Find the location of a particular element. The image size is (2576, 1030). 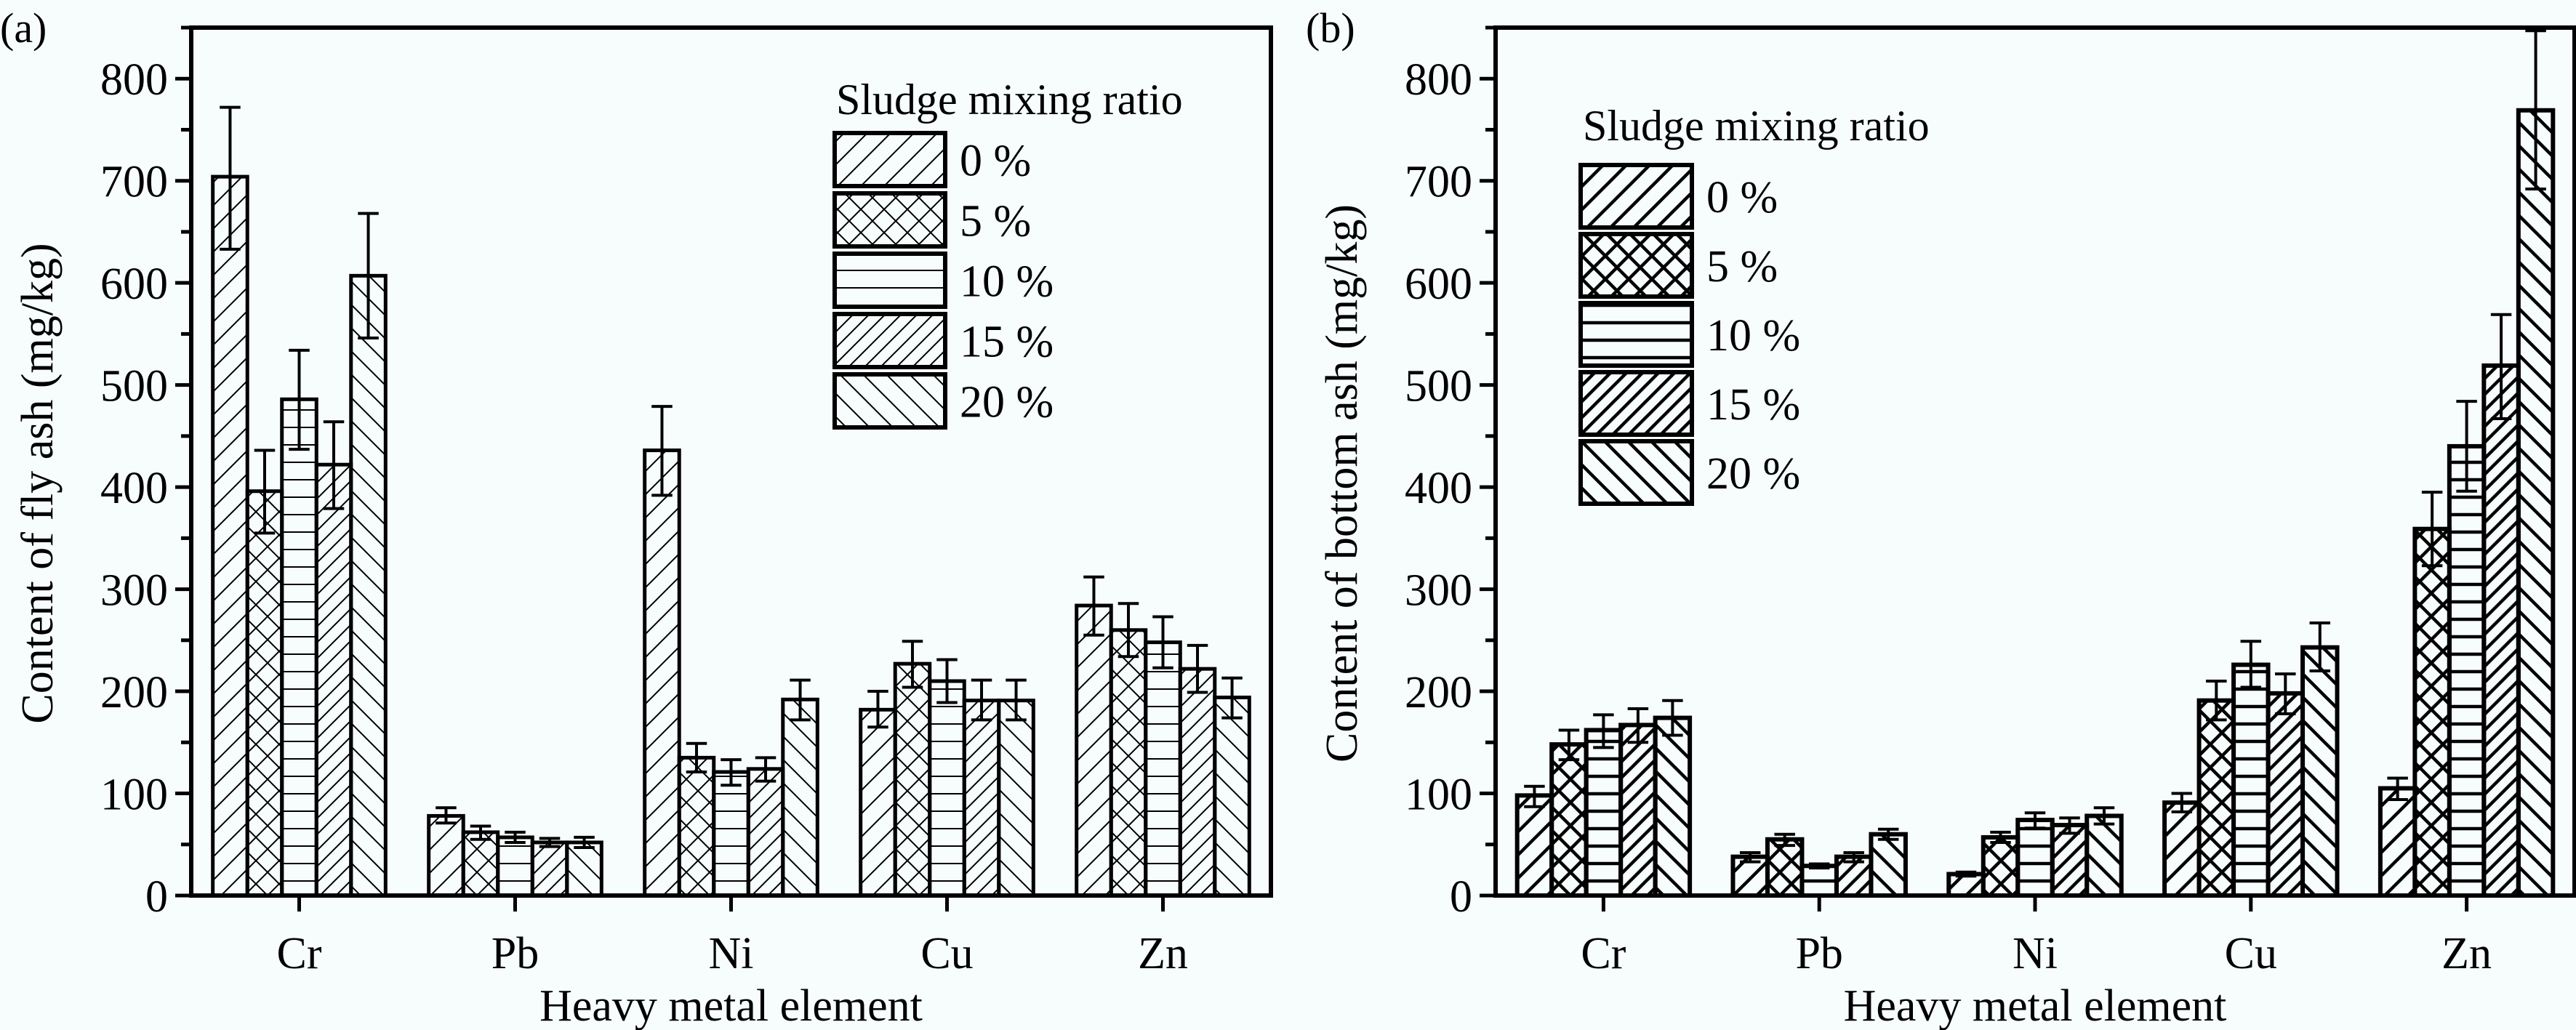

bar-Ni-10pct is located at coordinates (2035, 858).